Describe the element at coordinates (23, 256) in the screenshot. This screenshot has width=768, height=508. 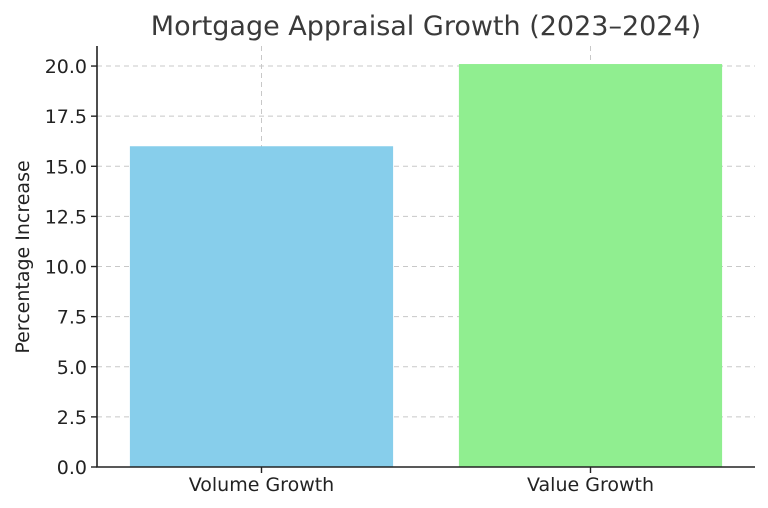
I see `y-axis-label: Percentage Increase` at that location.